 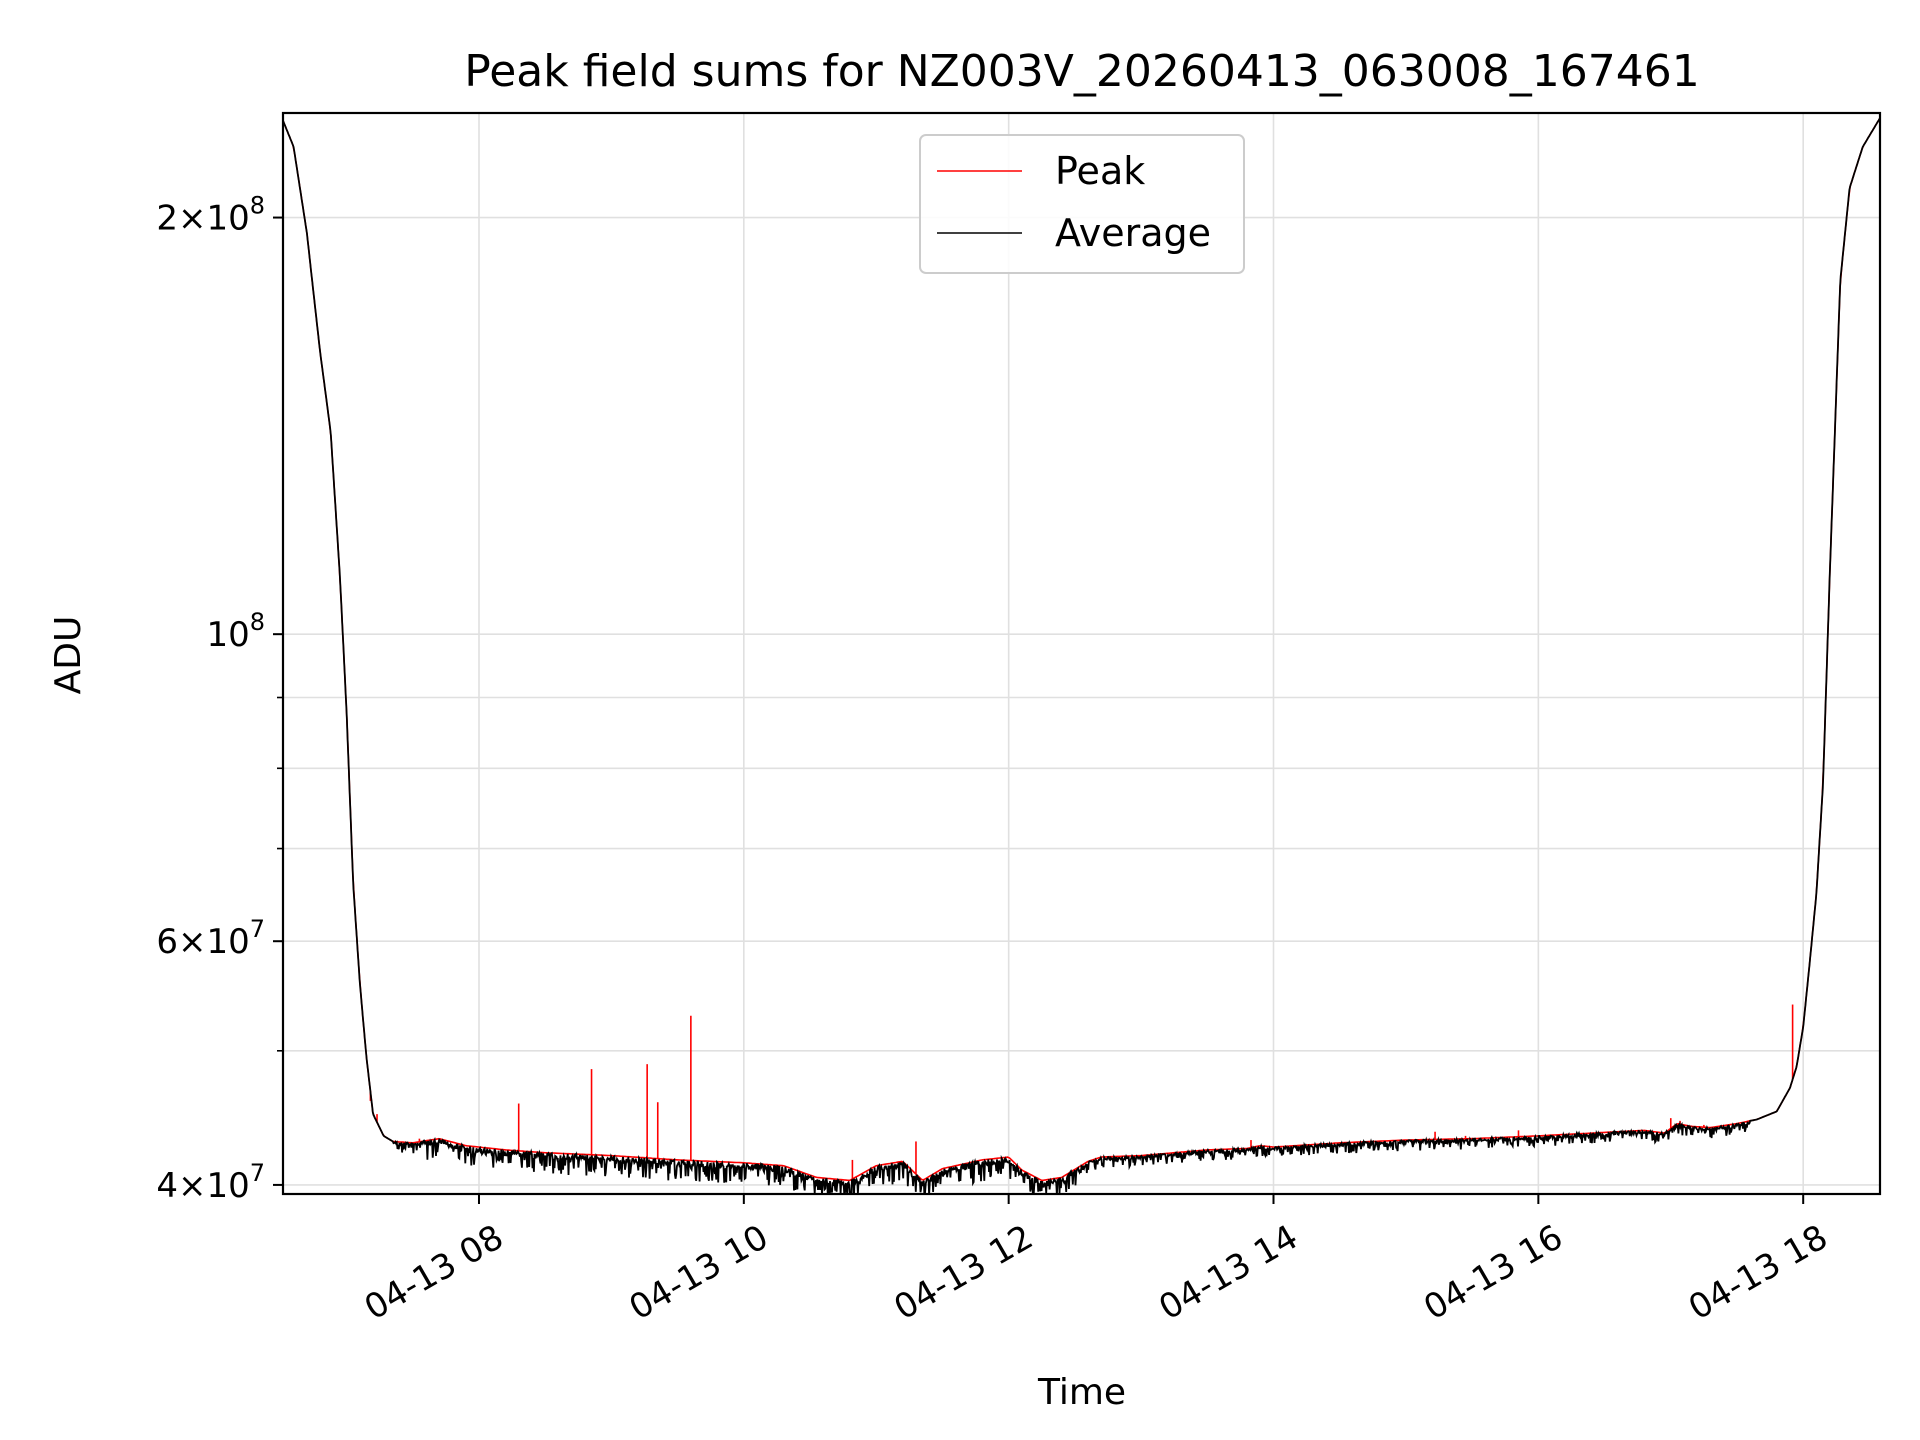 What do you see at coordinates (1100, 171) in the screenshot?
I see `legend-peak-label: Peak` at bounding box center [1100, 171].